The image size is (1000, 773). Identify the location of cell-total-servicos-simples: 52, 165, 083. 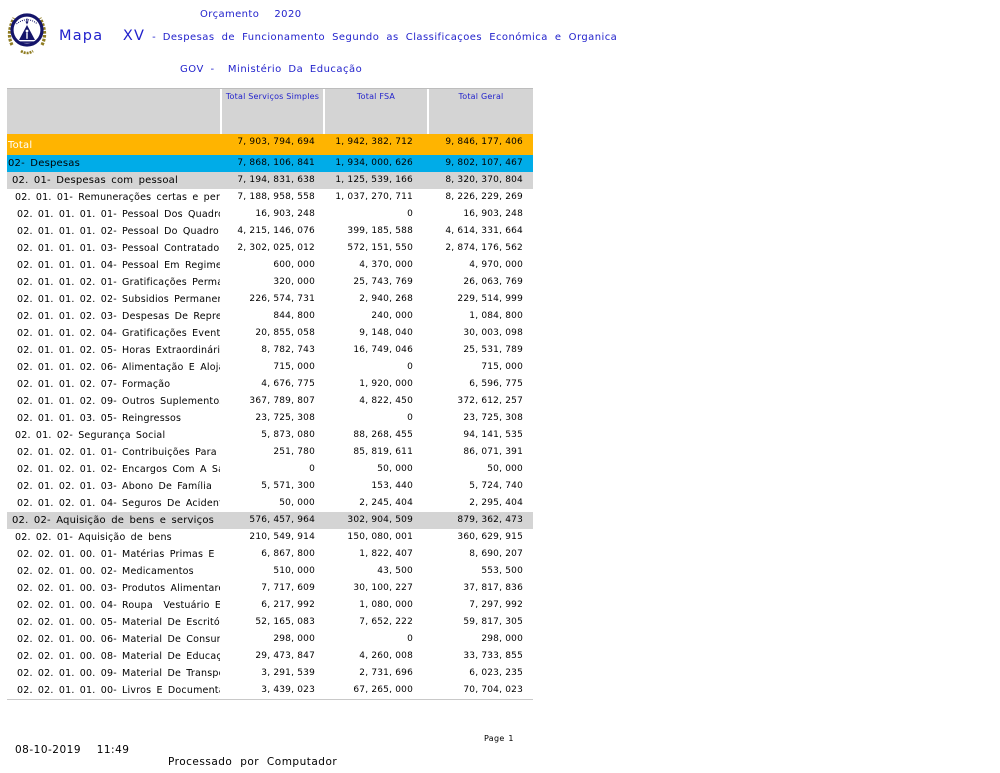
(285, 622).